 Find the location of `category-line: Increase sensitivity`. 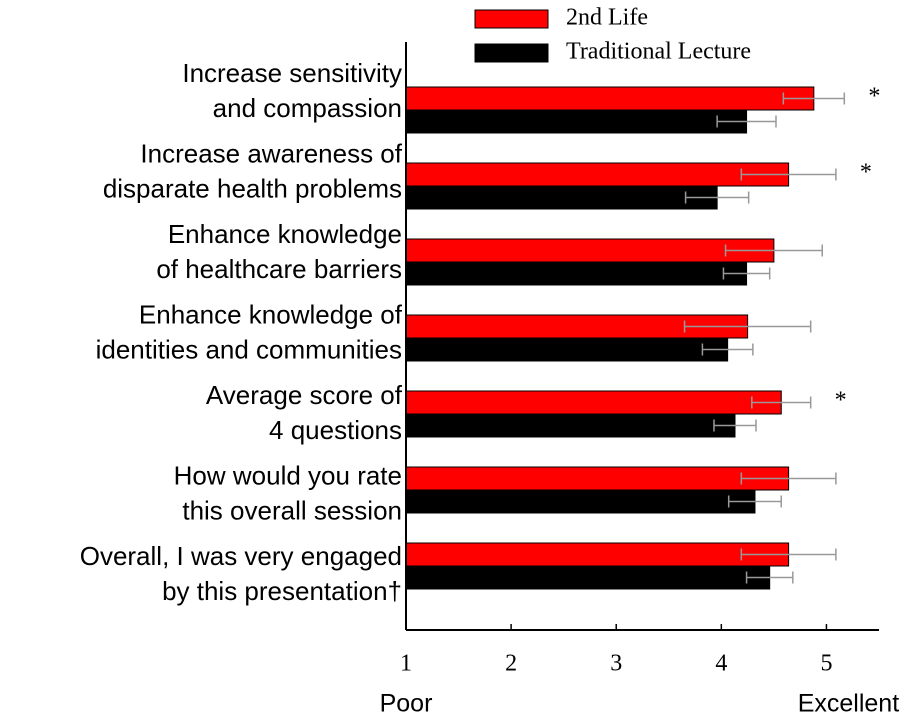

category-line: Increase sensitivity is located at coordinates (292, 73).